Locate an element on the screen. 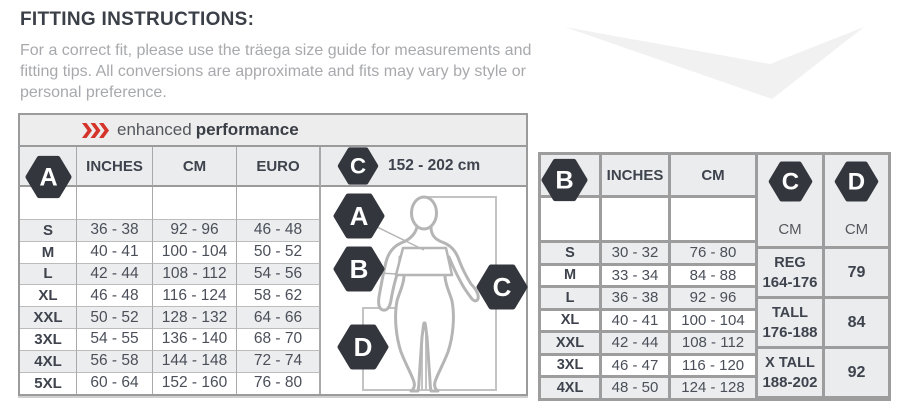 The image size is (912, 420). connector-a-line is located at coordinates (397, 237).